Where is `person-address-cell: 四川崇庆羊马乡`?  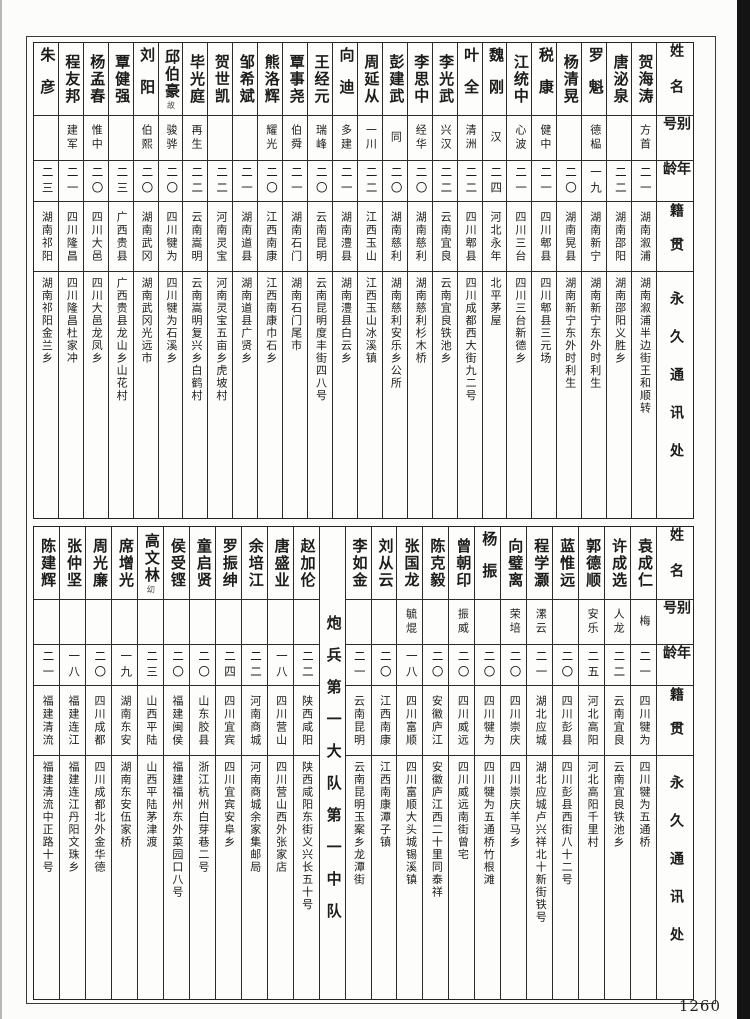 person-address-cell: 四川崇庆羊马乡 is located at coordinates (514, 877).